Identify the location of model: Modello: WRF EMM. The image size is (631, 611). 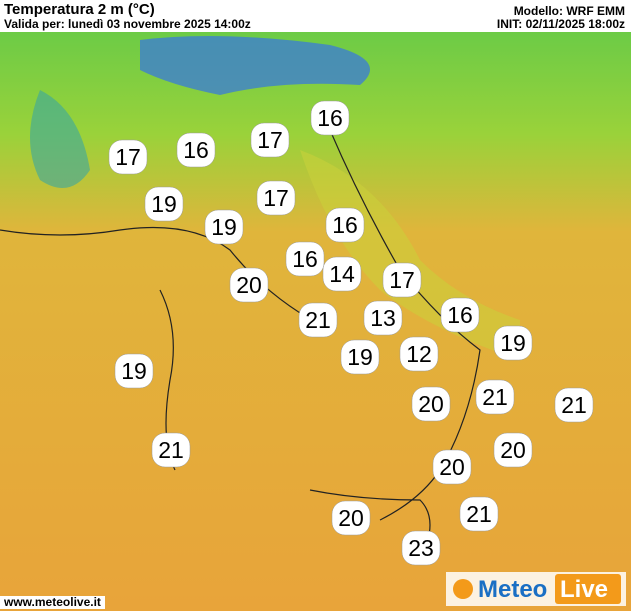
(569, 11).